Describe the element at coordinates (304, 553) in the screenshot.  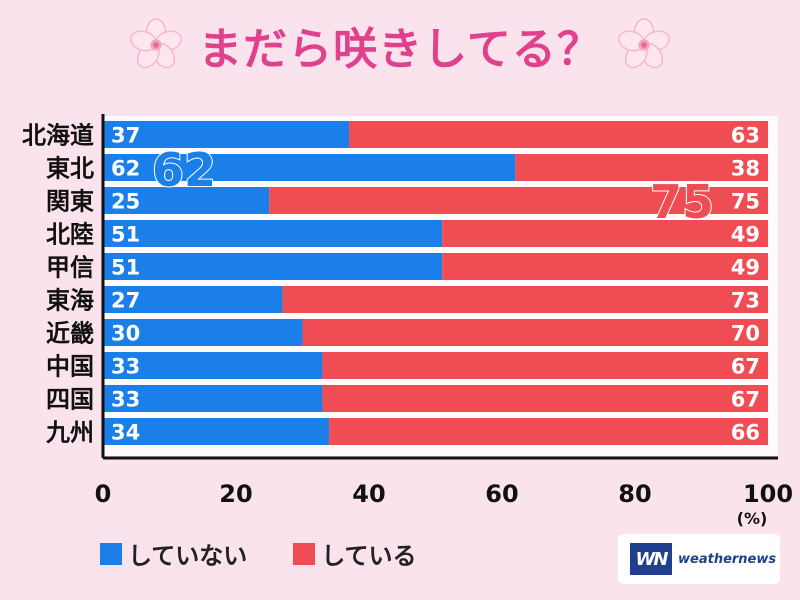
I see `legend-swatch-doing` at that location.